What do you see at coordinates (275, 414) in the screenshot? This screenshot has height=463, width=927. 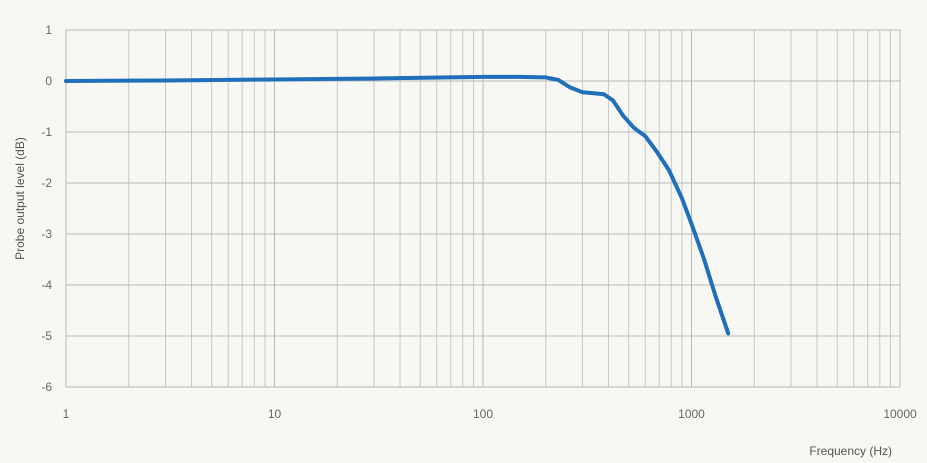 I see `x-tick-label: 10` at bounding box center [275, 414].